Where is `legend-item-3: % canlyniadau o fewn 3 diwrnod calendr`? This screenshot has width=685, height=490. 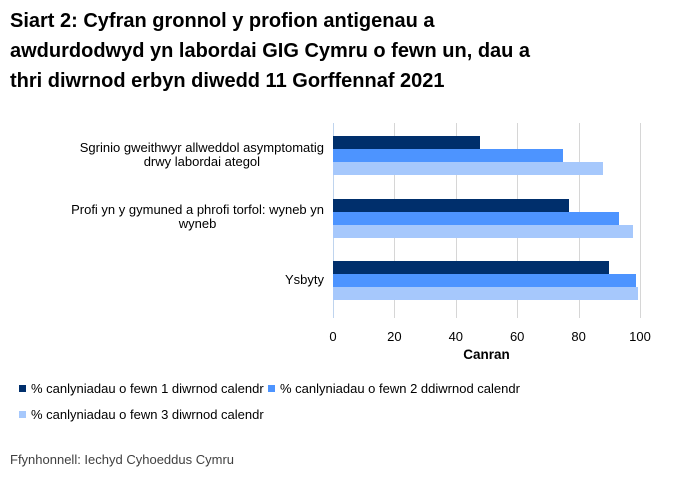
legend-item-3: % canlyniadau o fewn 3 diwrnod calendr is located at coordinates (141, 414).